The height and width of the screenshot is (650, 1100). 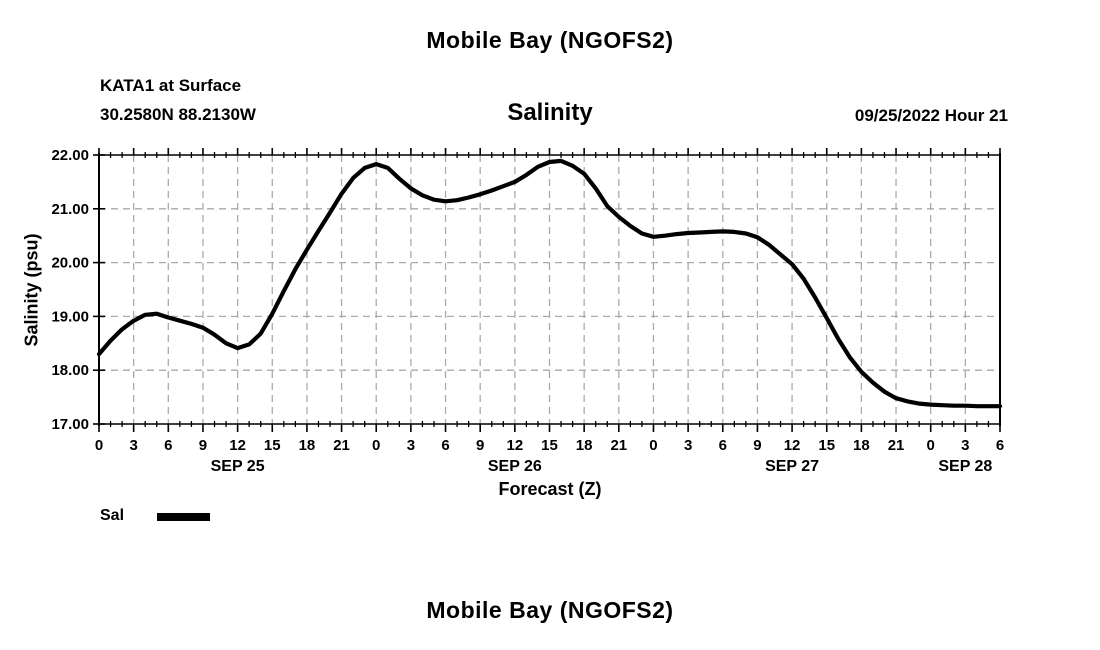 I want to click on station-coordinates: 30.2580N 88.2130W, so click(x=178, y=114).